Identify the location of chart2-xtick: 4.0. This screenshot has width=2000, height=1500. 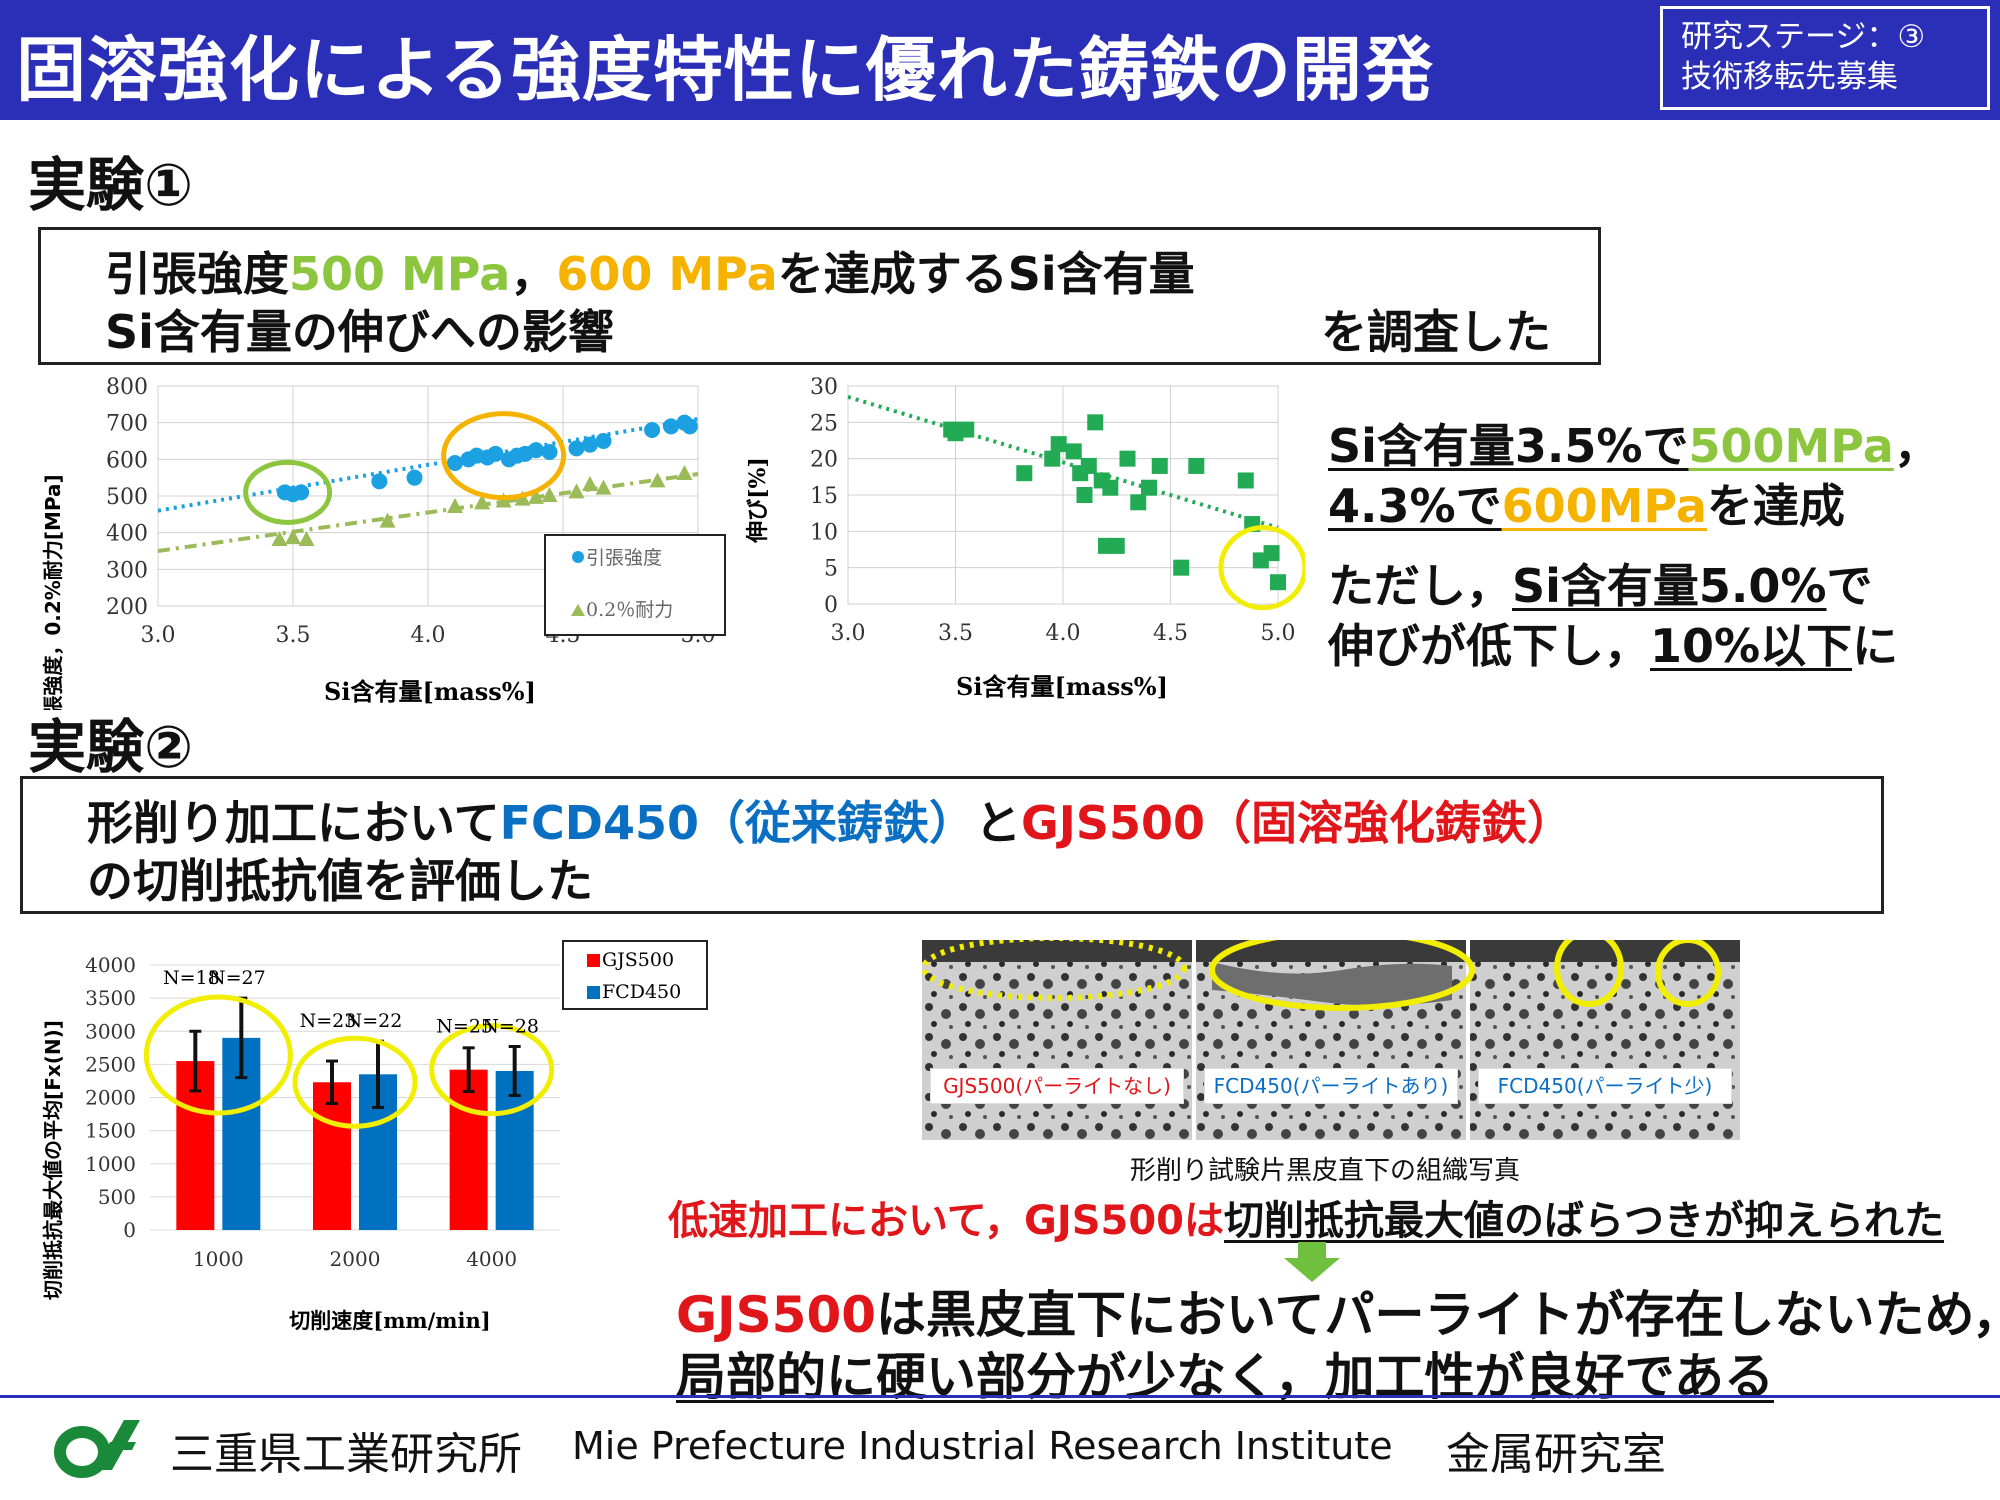
(1063, 633).